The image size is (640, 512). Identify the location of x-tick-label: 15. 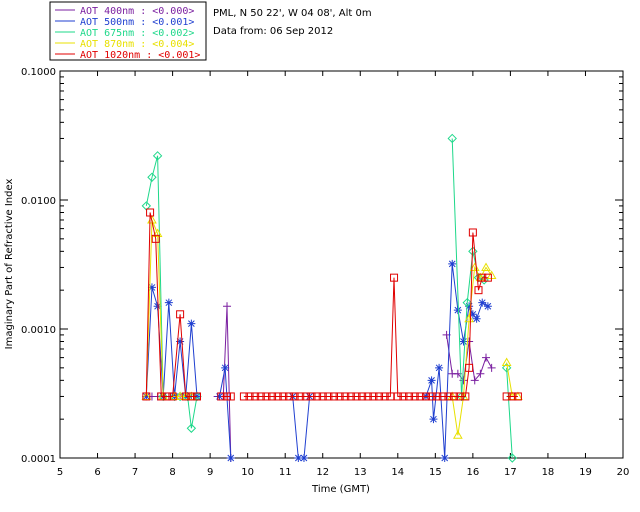
(435, 472).